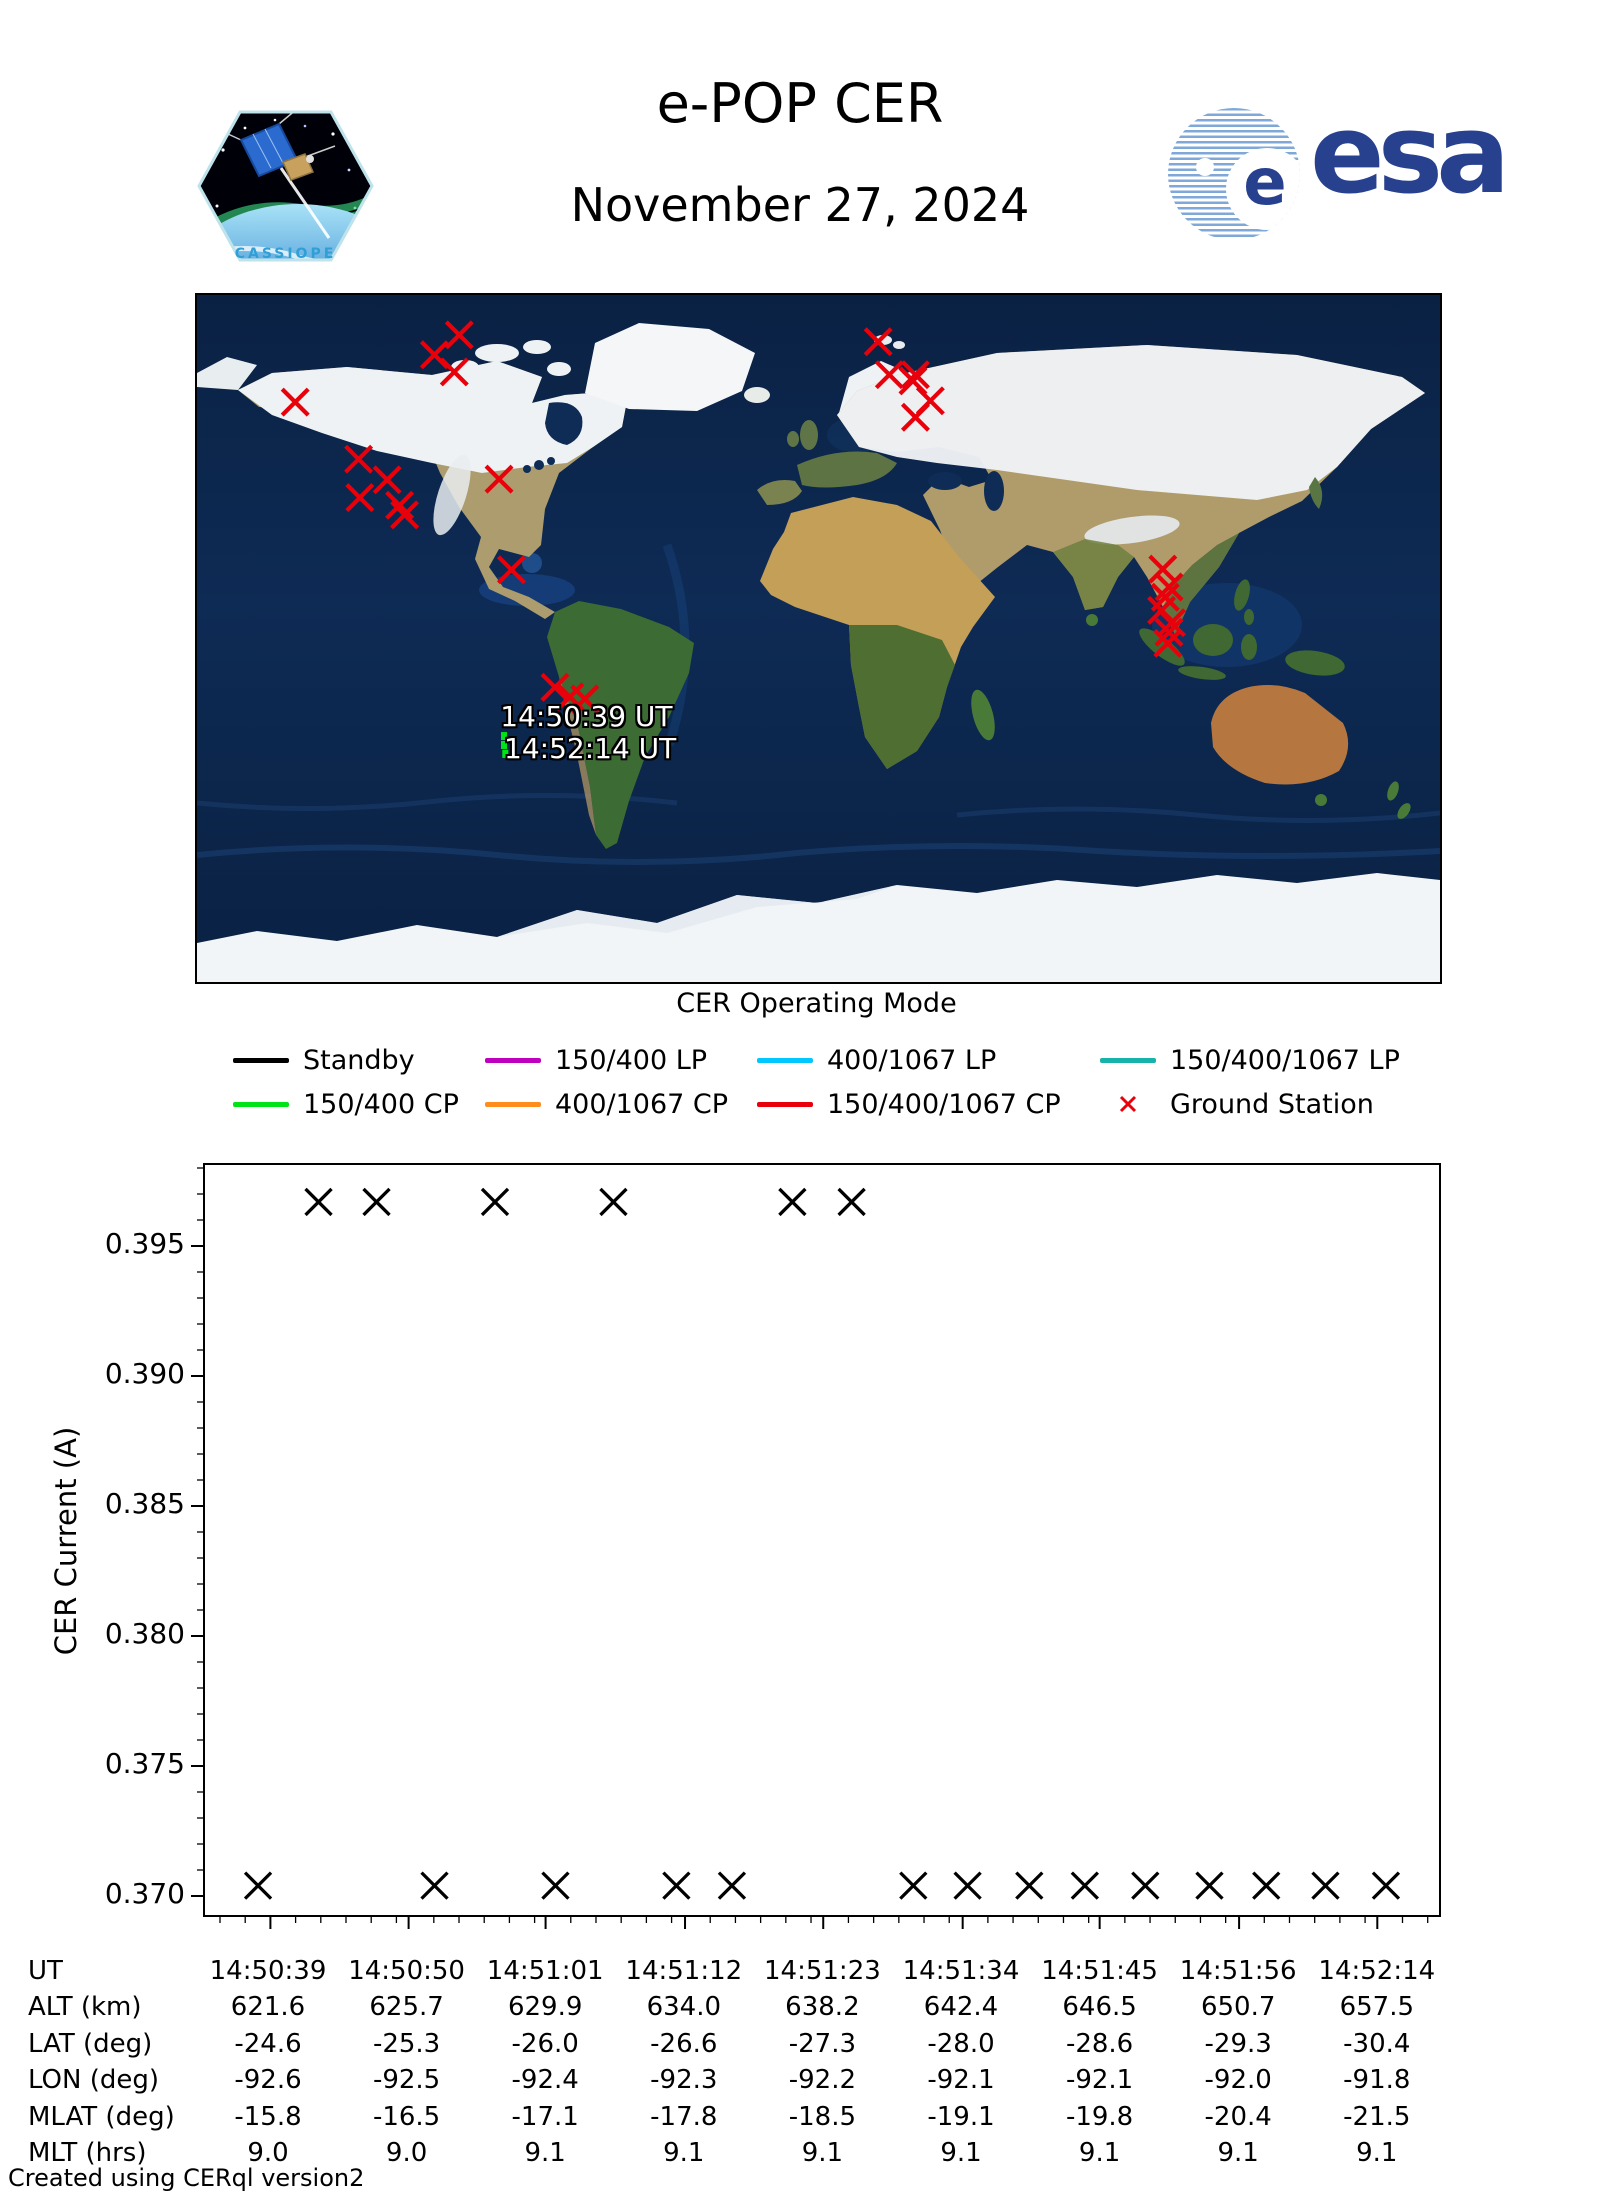 The height and width of the screenshot is (2200, 1600). Describe the element at coordinates (545, 2080) in the screenshot. I see `table-cell: -92.4` at that location.